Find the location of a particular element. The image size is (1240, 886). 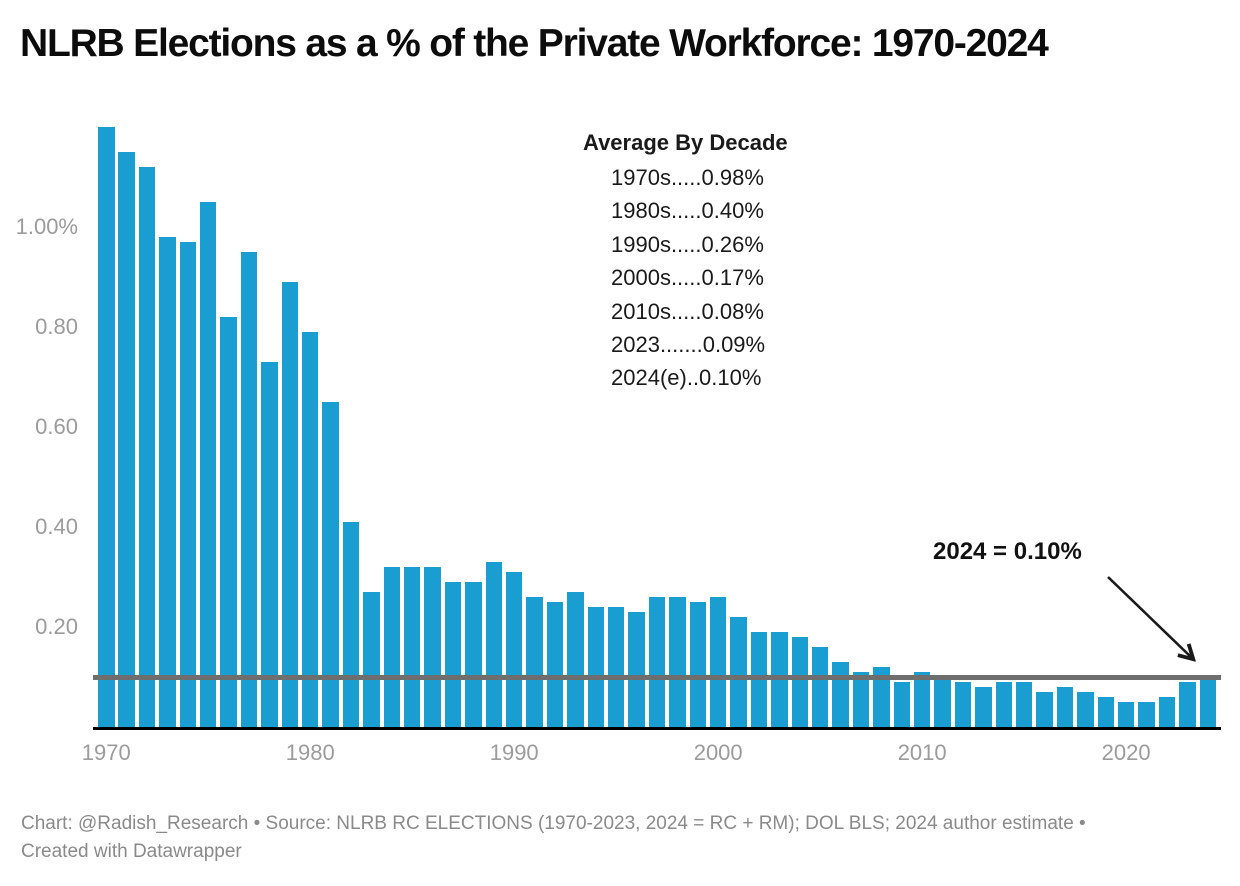

bar-2023 is located at coordinates (1187, 704).